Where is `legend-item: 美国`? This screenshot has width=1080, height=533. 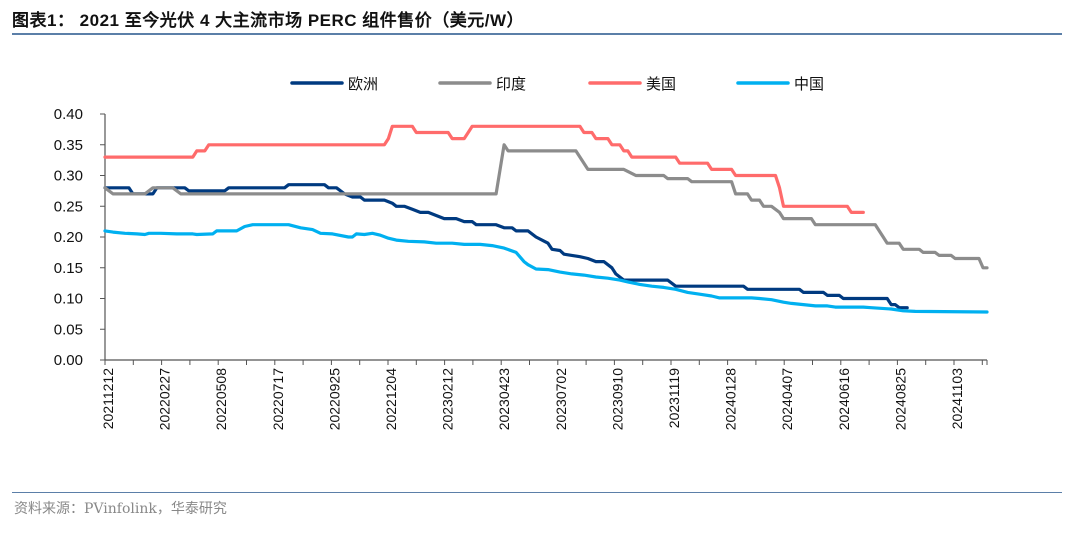
legend-item: 美国 is located at coordinates (632, 84).